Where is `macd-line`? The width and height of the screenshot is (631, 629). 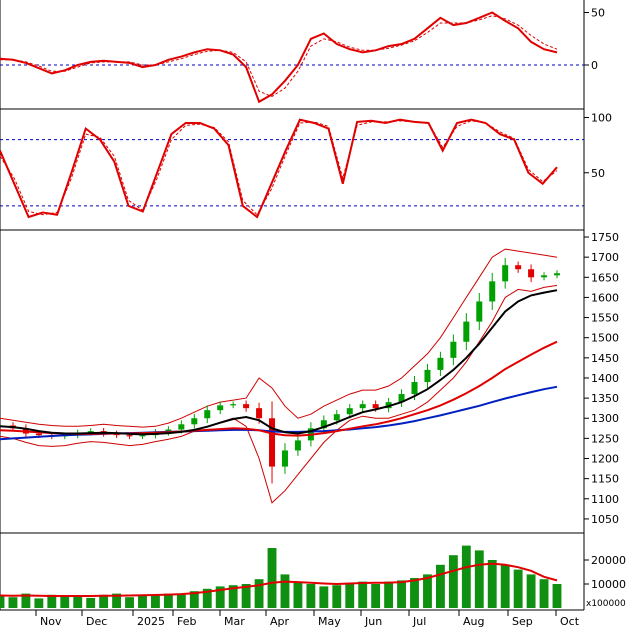 macd-line is located at coordinates (279, 57).